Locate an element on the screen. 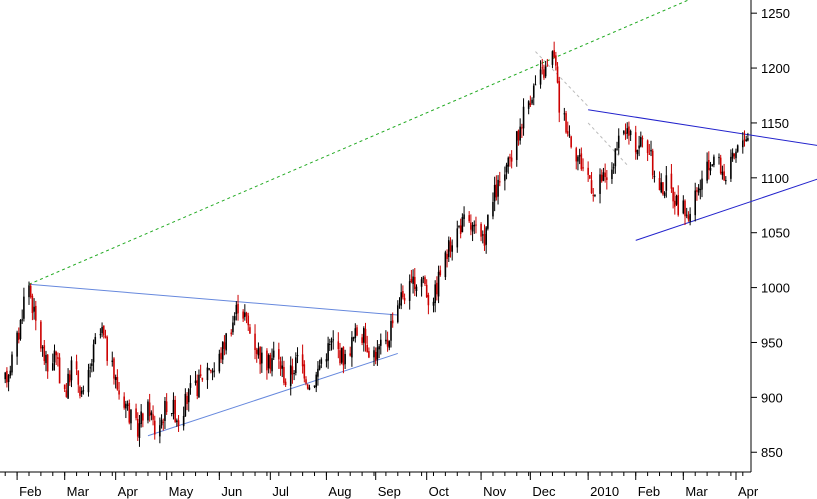 This screenshot has height=499, width=817. x-tick-label: Apr is located at coordinates (748, 491).